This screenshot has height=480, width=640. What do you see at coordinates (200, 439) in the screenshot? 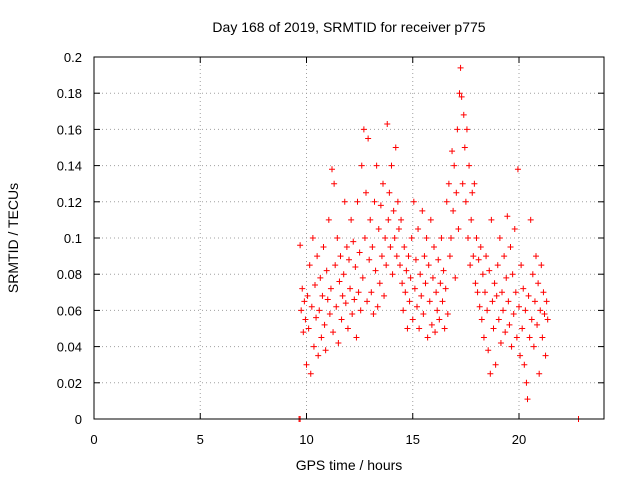
I see `x-tick-label: 5` at bounding box center [200, 439].